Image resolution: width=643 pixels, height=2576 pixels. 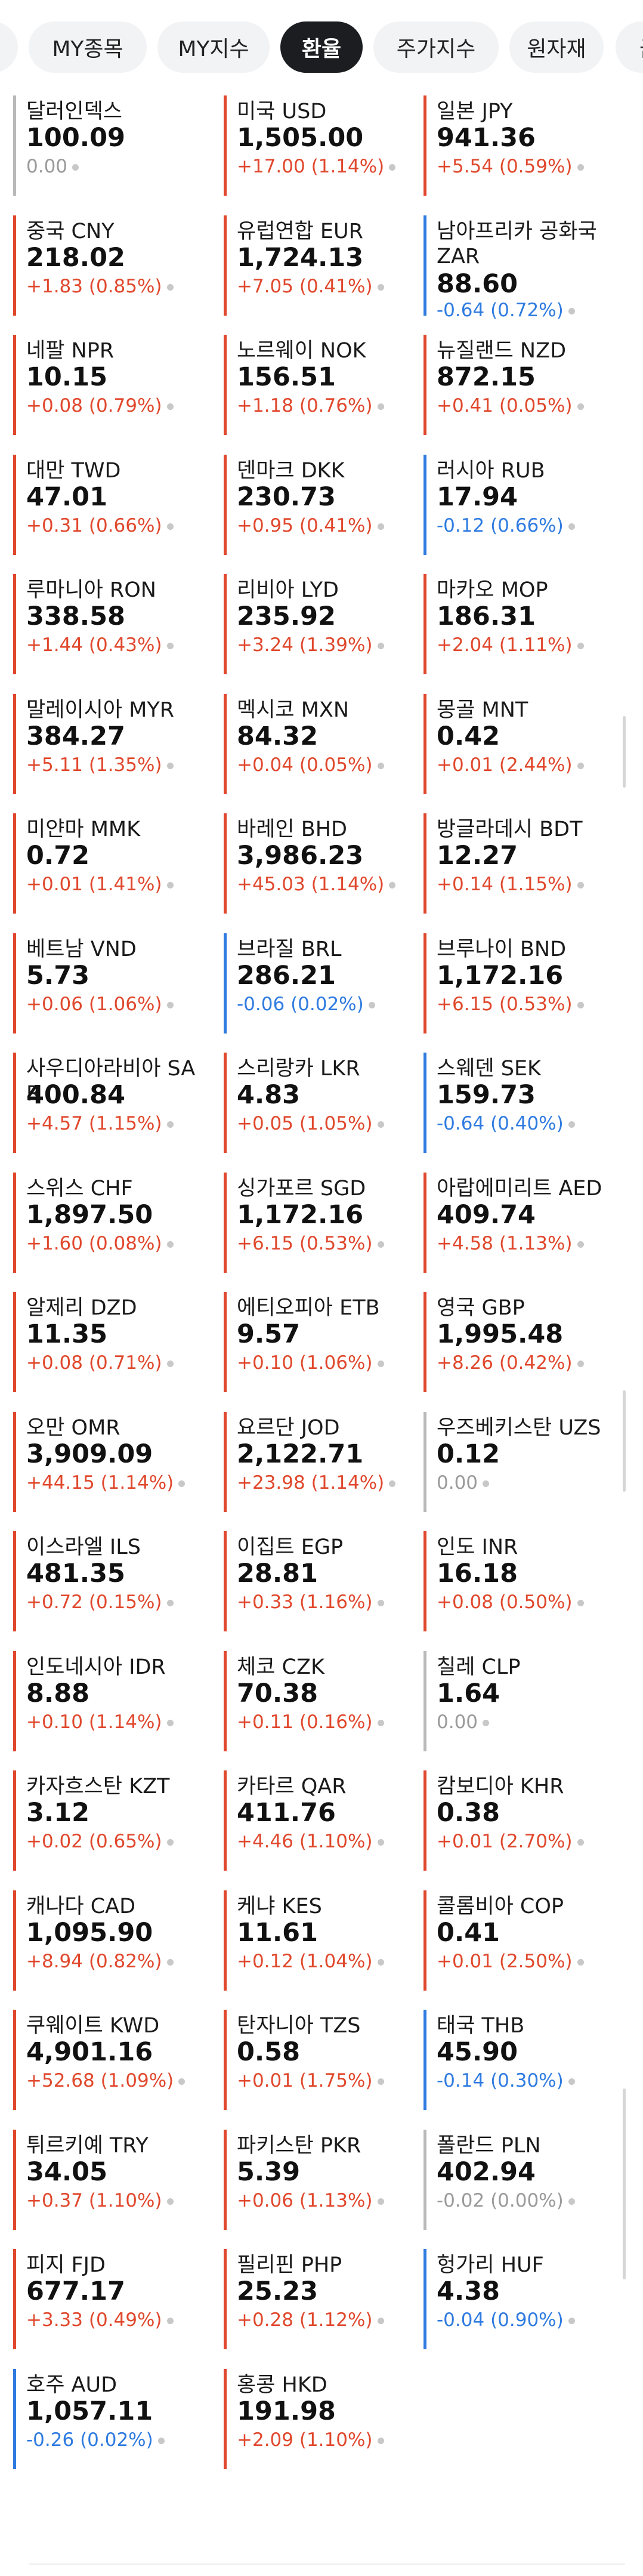 I want to click on currency-card: 폴란드 PLN 402.94 -0.02 (0.00%), so click(x=521, y=2189).